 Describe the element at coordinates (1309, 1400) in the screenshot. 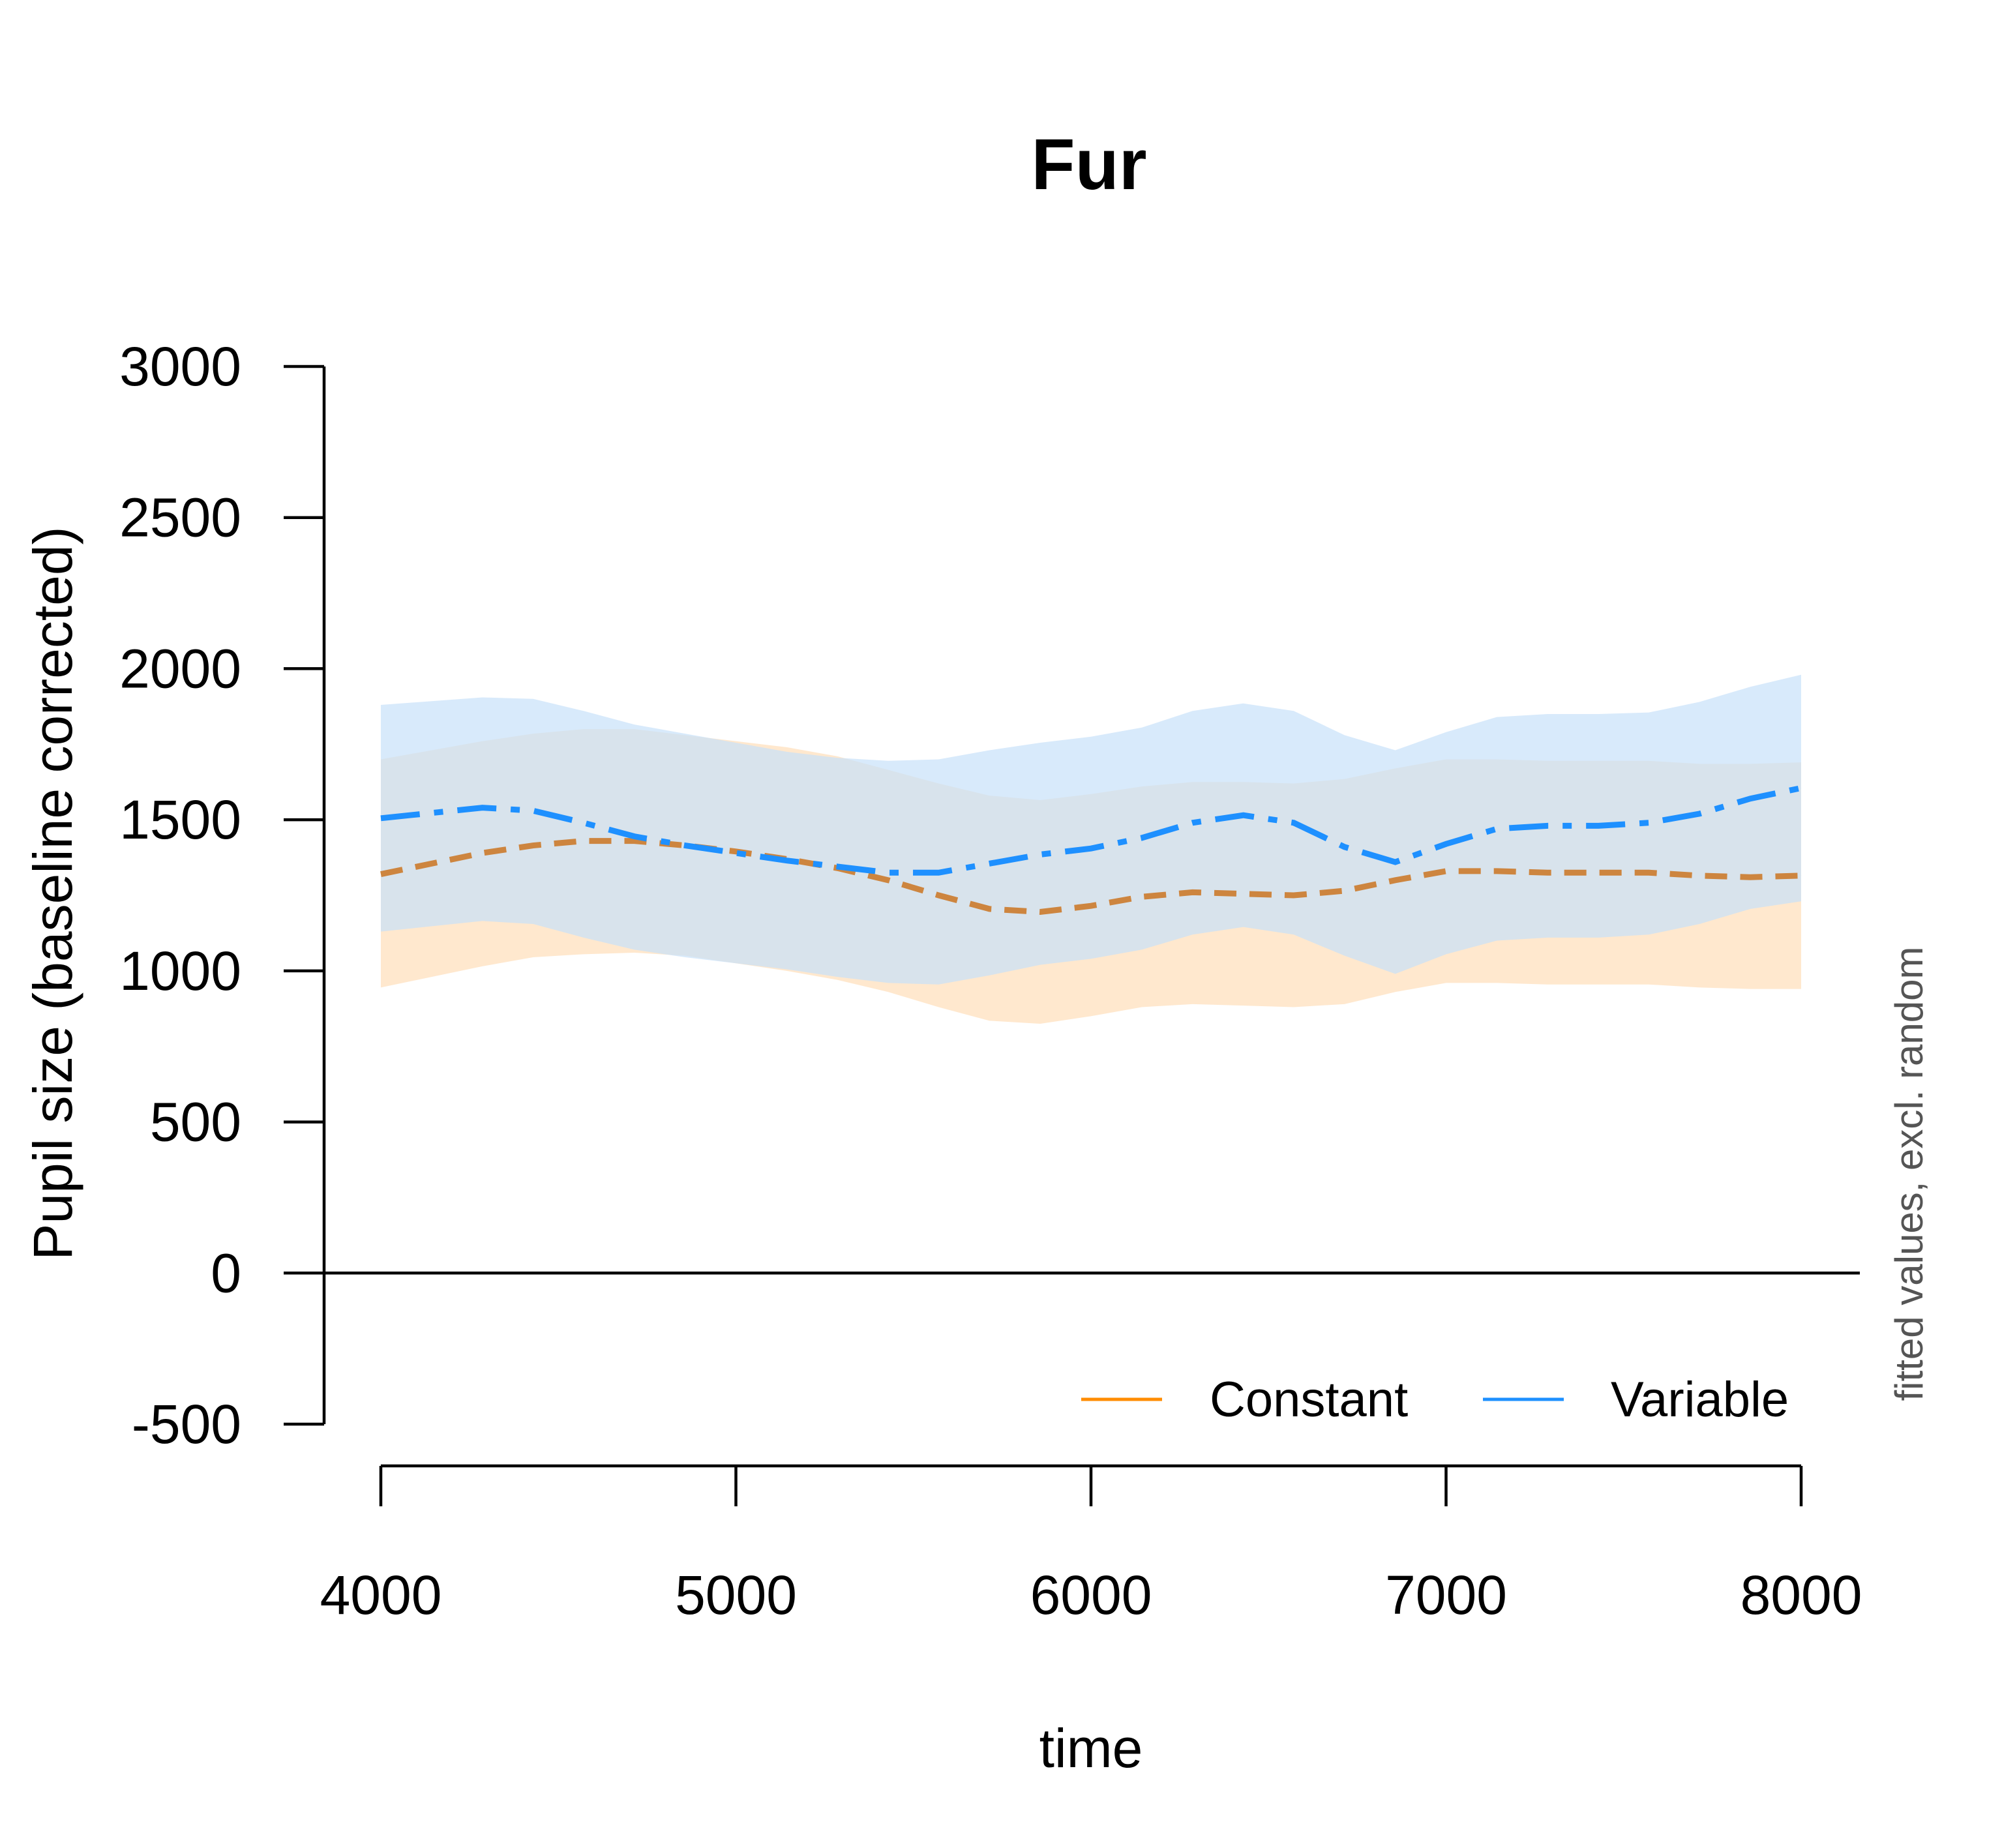

I see `legend-label-constant: Constant` at that location.